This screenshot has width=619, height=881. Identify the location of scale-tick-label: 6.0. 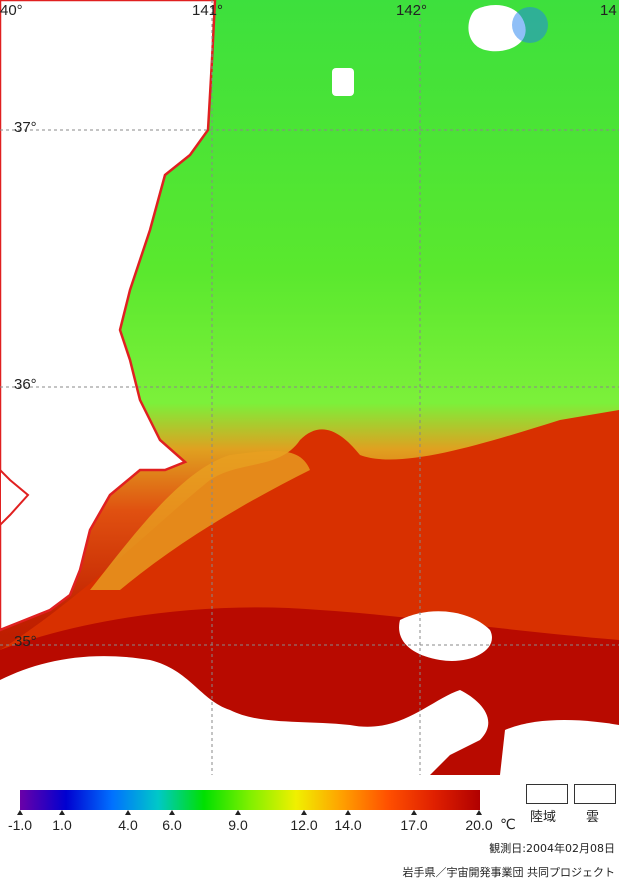
(172, 825).